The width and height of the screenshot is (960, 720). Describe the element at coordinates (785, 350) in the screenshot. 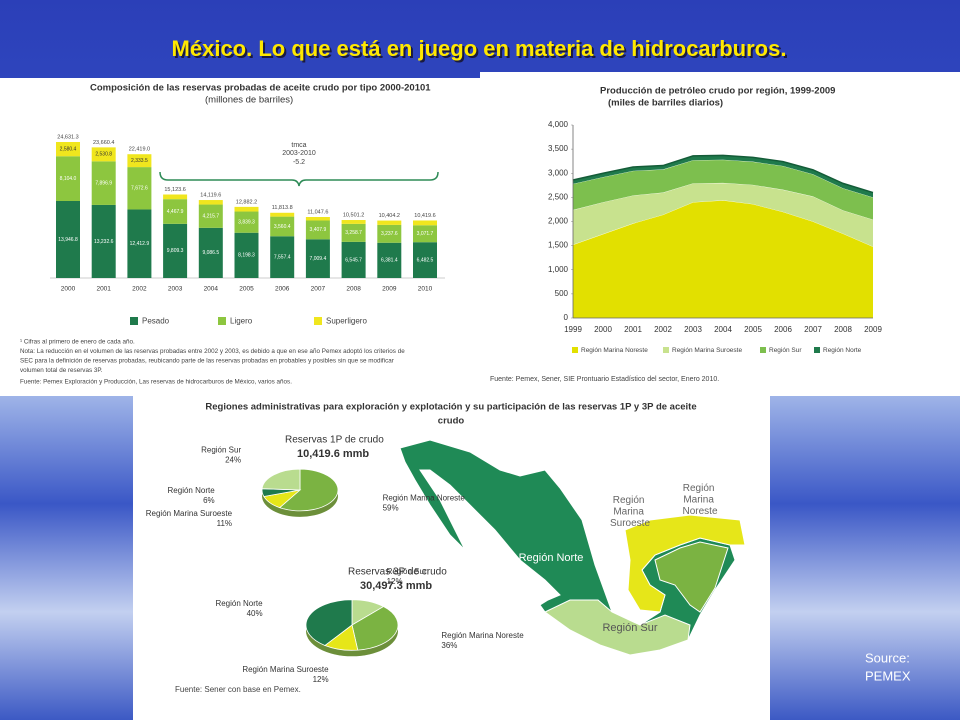

I see `legend-label: Región Sur` at that location.